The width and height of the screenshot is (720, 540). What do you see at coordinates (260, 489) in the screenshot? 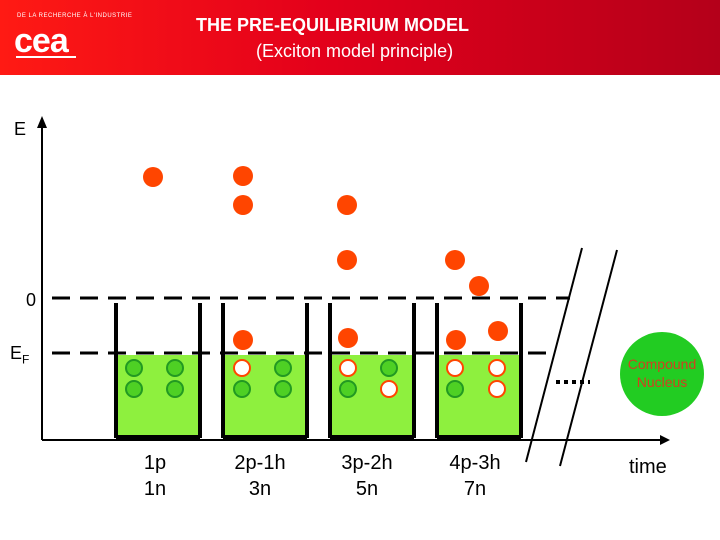
I see `stage-exciton-number: 3n` at bounding box center [260, 489].